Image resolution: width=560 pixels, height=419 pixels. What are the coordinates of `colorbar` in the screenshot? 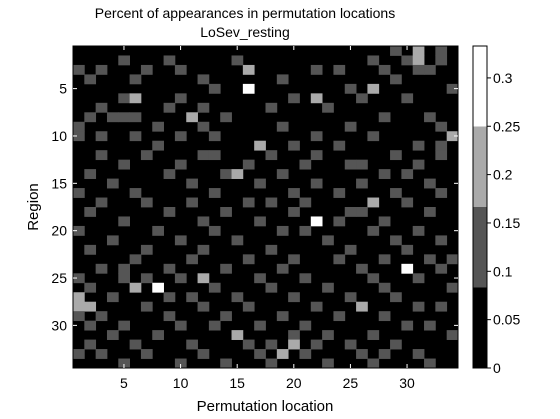 It's located at (480, 207).